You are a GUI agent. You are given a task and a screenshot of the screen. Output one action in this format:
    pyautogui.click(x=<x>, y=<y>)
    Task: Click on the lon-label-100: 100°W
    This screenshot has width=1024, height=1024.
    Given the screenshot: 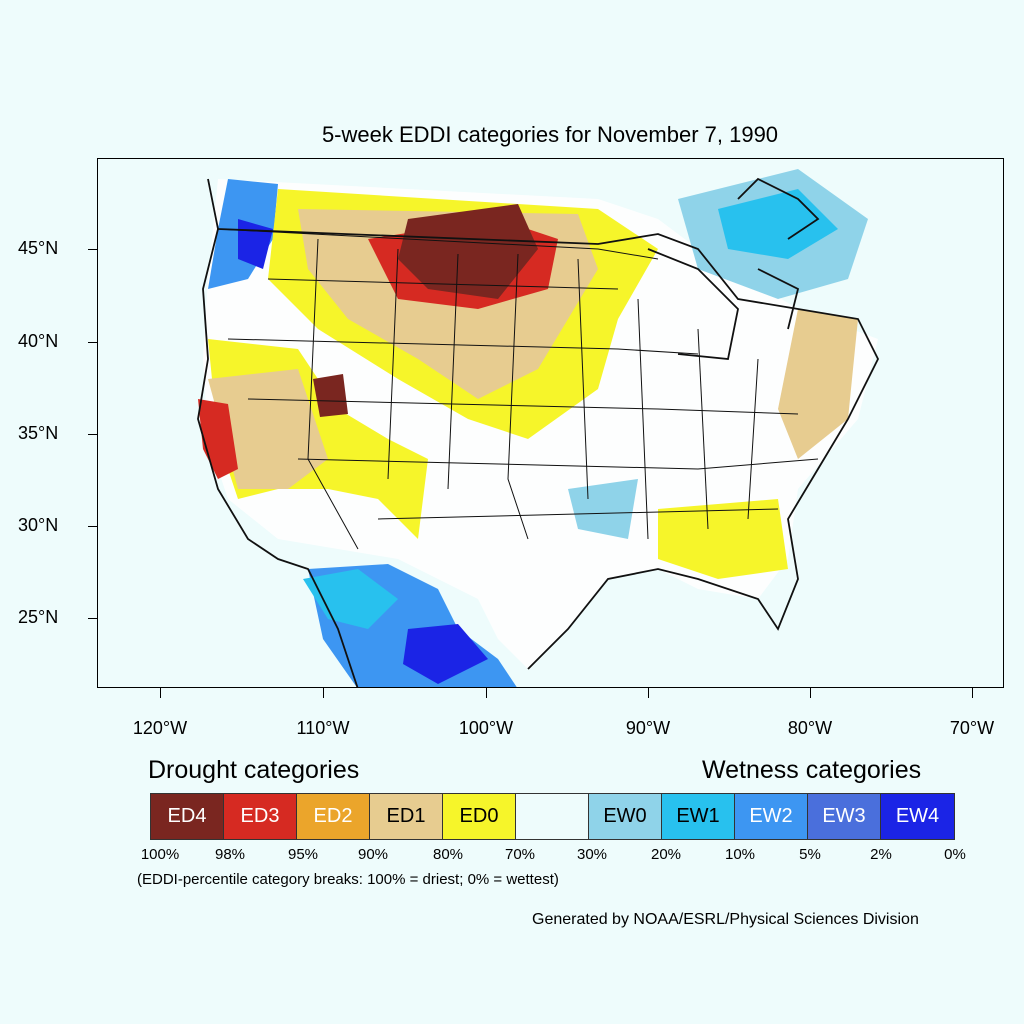 What is the action you would take?
    pyautogui.click(x=486, y=728)
    